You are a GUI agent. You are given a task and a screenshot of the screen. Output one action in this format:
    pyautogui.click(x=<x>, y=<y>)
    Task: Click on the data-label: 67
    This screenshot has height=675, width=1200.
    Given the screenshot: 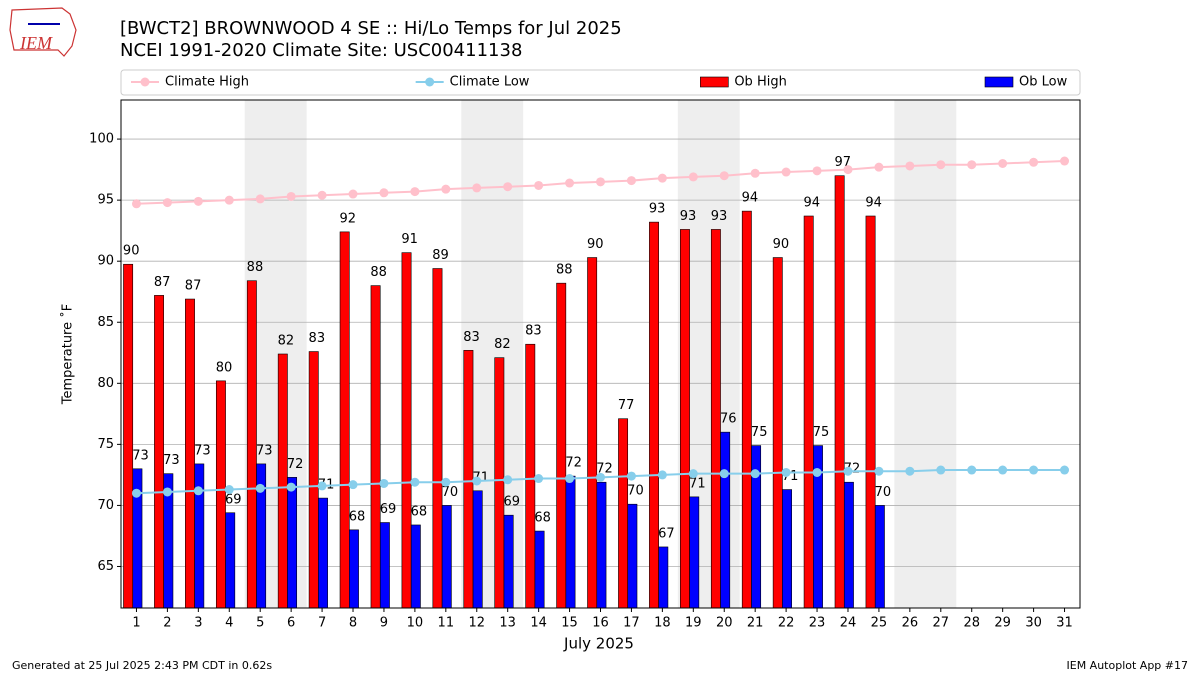 What is the action you would take?
    pyautogui.click(x=666, y=533)
    